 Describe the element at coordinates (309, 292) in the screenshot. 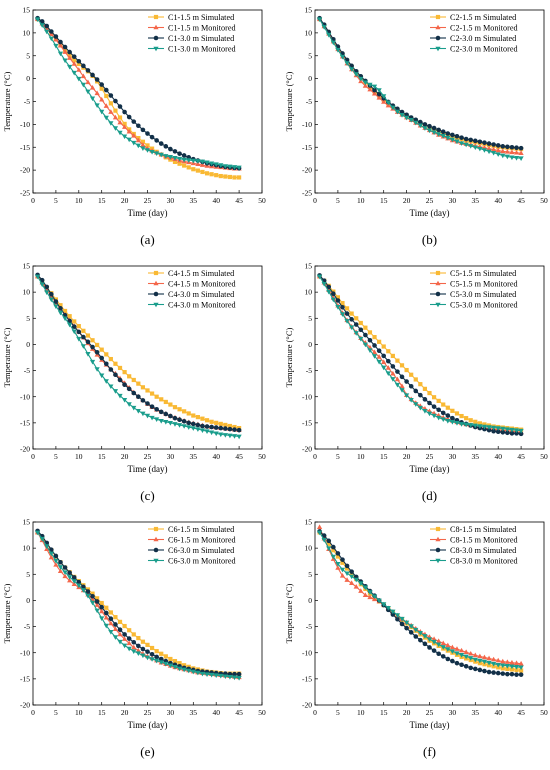

I see `y-tick-label: 10` at that location.